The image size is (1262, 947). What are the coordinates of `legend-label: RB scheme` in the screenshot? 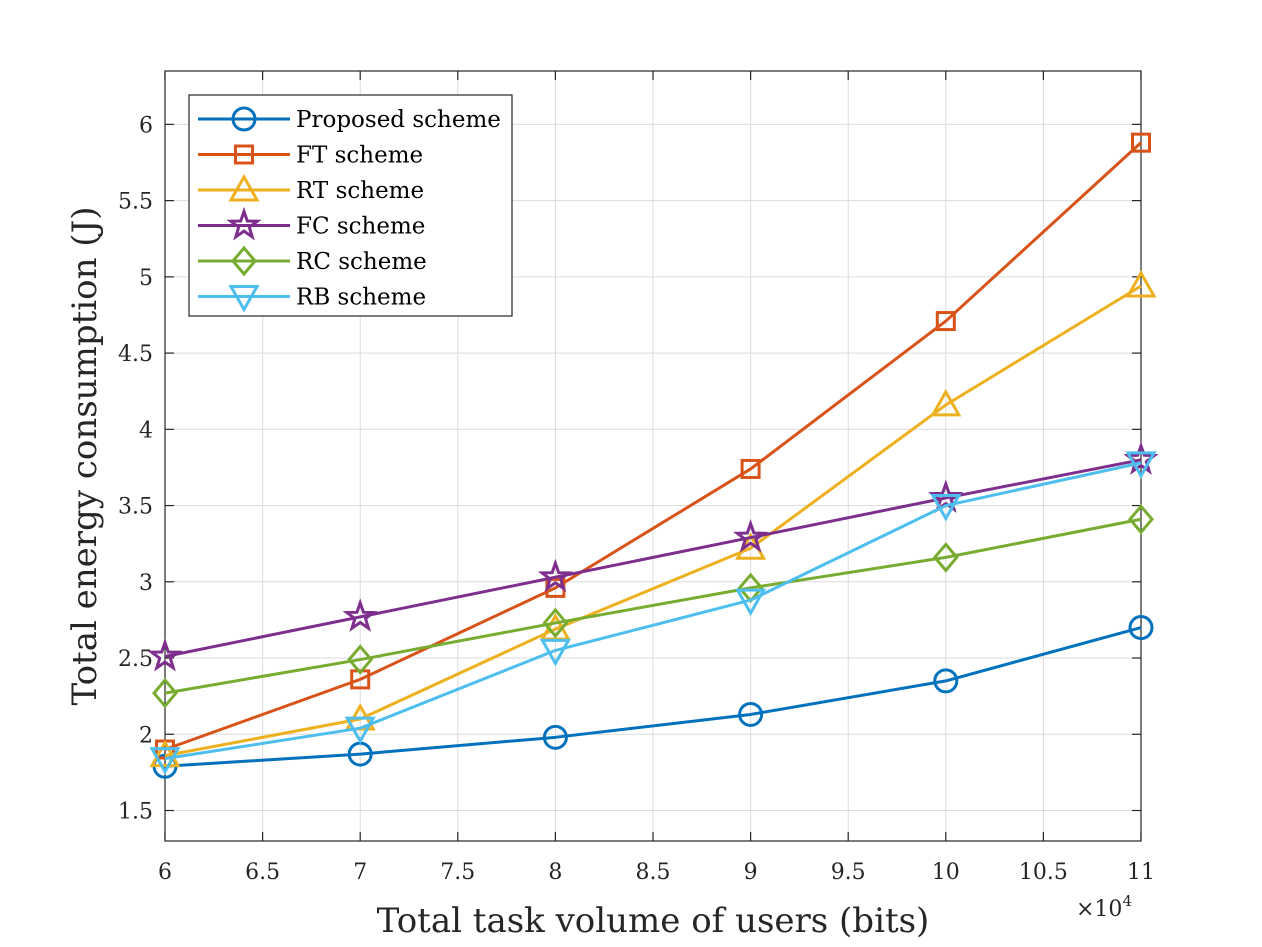 It's located at (361, 298).